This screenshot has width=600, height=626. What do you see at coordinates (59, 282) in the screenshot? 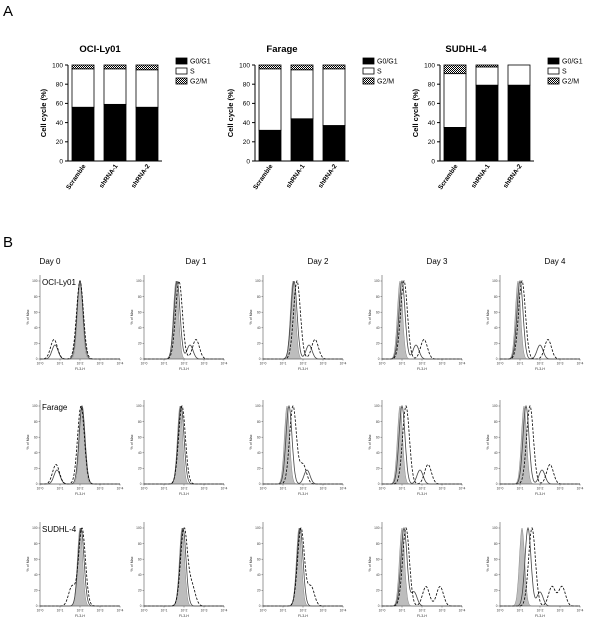
I see `cell-line-label: OCI-Ly01` at bounding box center [59, 282].